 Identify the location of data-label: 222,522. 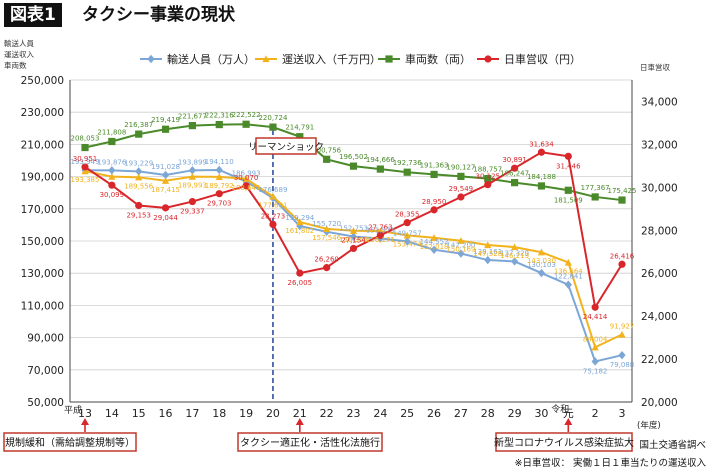
(246, 115).